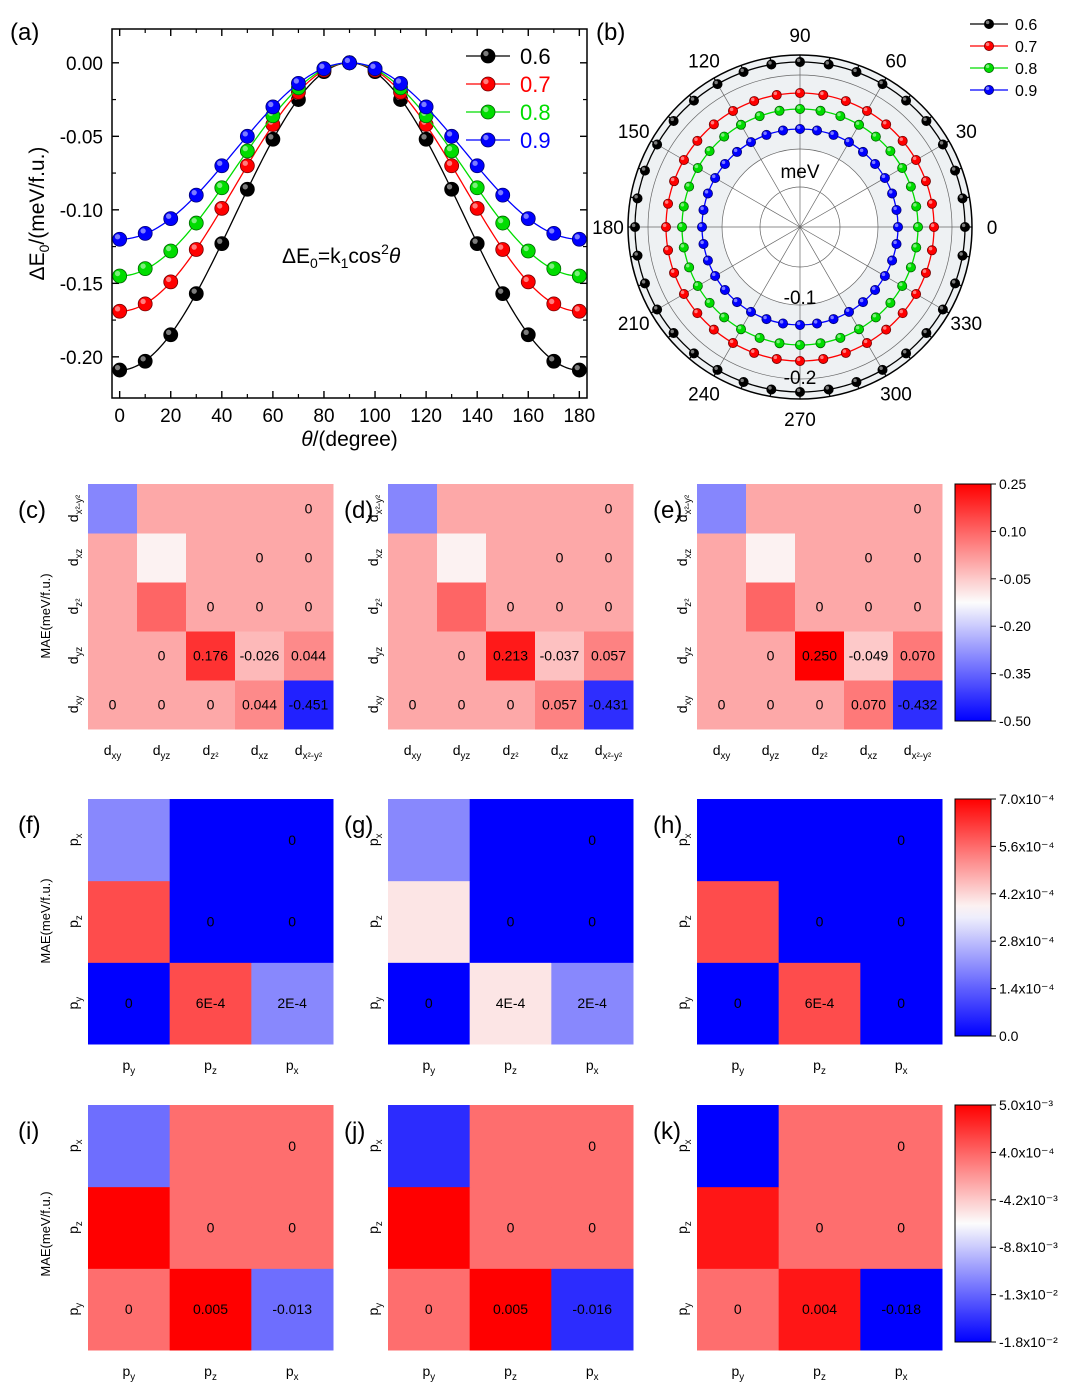  Describe the element at coordinates (1009, 1036) in the screenshot. I see `colorbar-tick-label: 0.0` at that location.